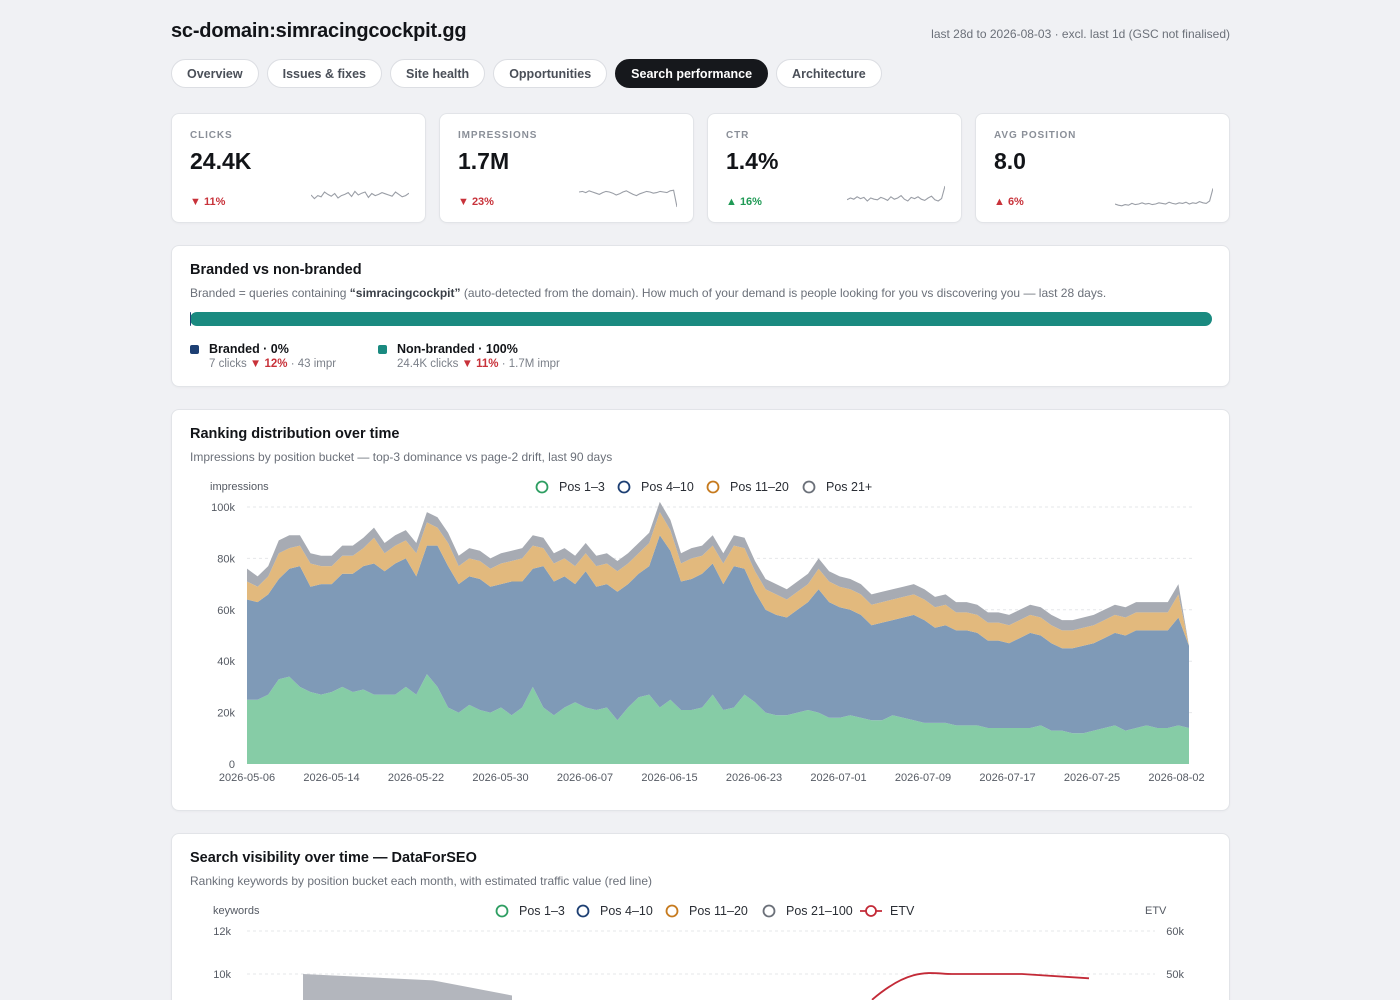 The width and height of the screenshot is (1400, 1000). What do you see at coordinates (1007, 778) in the screenshot?
I see `x-tick-label: 2026-07-17` at bounding box center [1007, 778].